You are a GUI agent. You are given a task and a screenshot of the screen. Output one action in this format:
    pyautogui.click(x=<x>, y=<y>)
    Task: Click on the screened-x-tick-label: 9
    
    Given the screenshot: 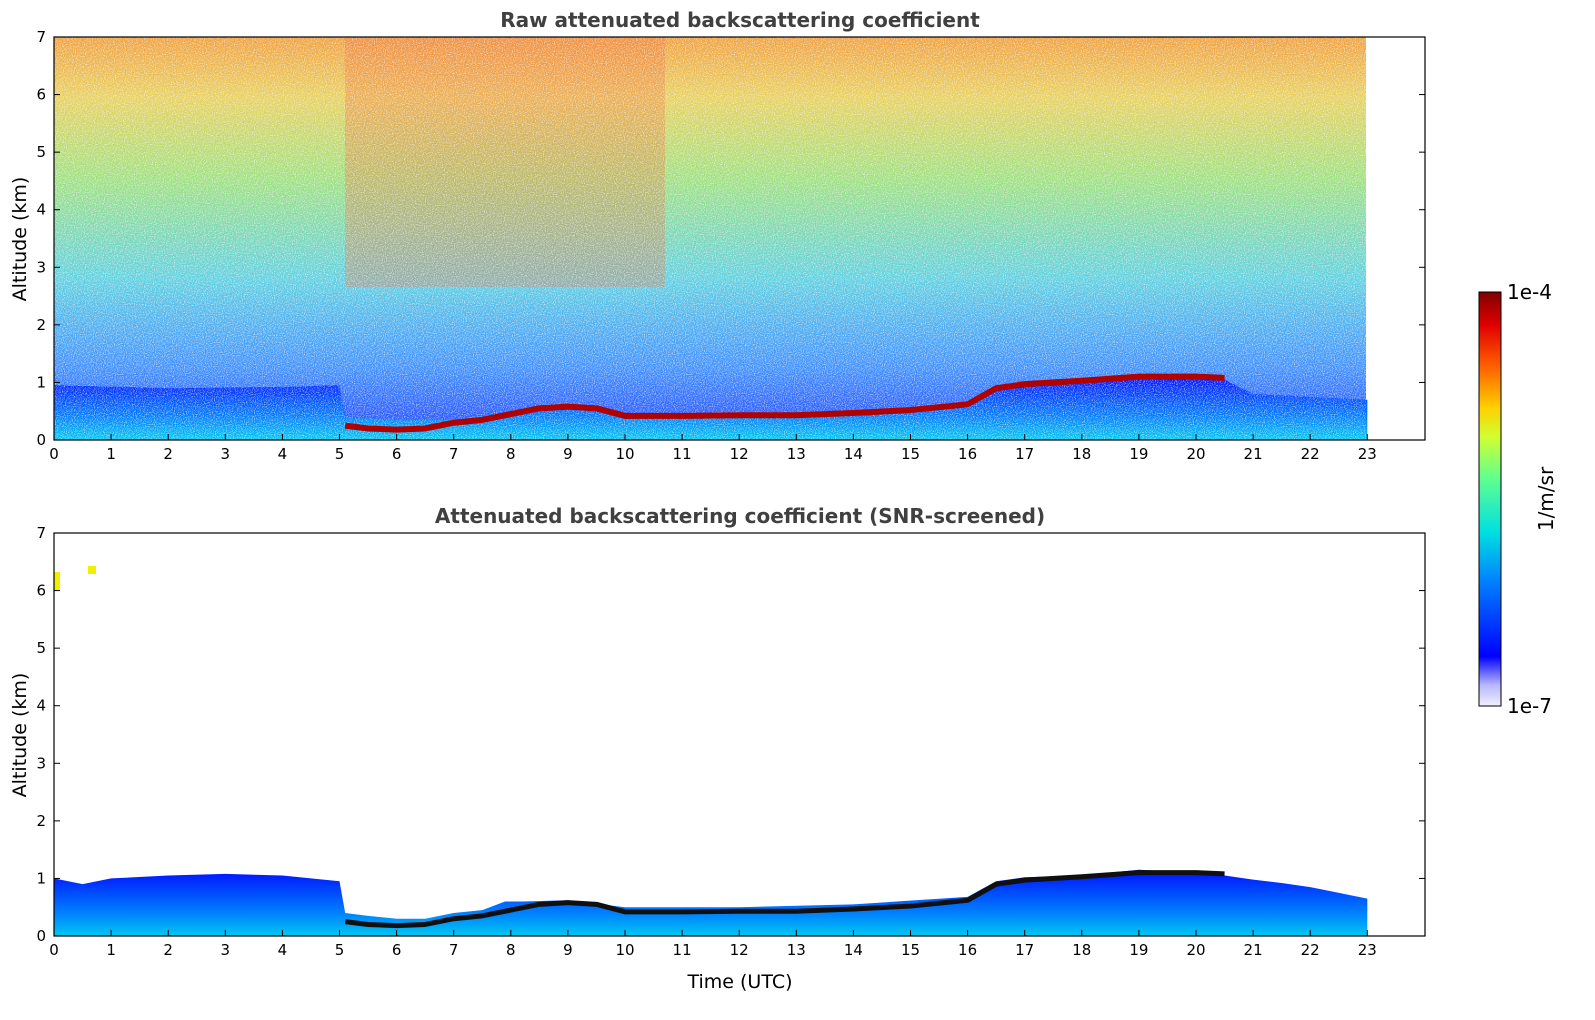 What is the action you would take?
    pyautogui.click(x=568, y=950)
    